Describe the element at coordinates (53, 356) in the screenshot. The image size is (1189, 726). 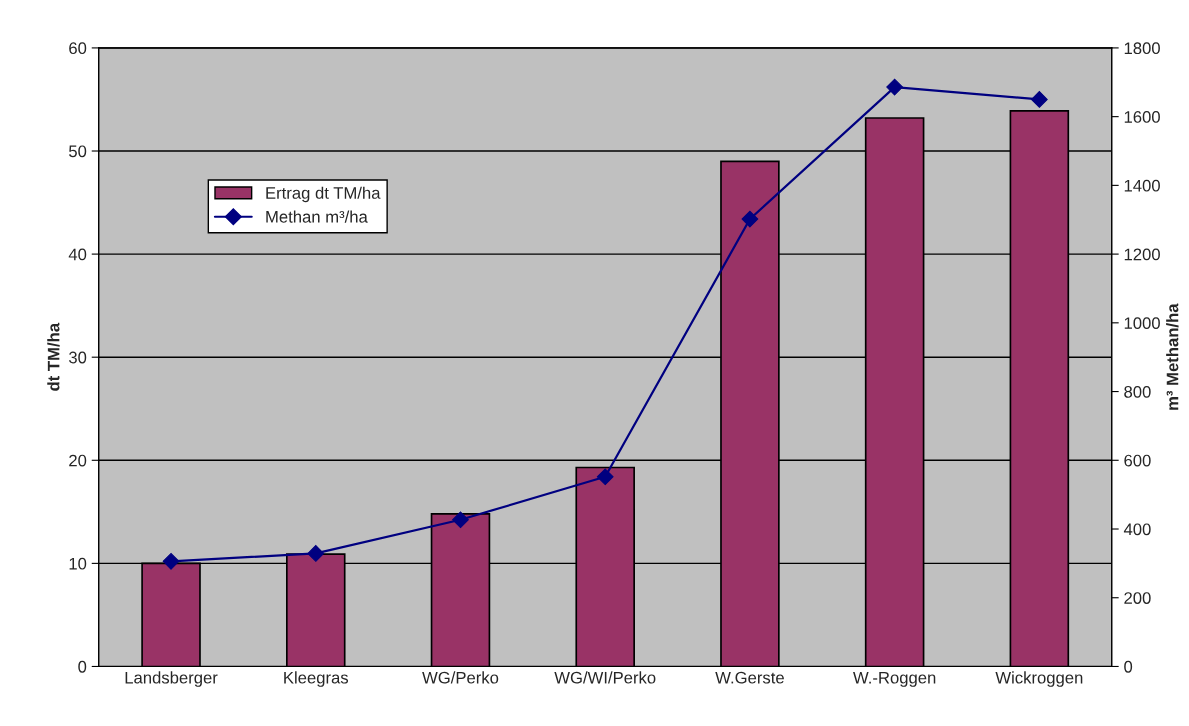
I see `y-axis-title: dt TM/ha` at that location.